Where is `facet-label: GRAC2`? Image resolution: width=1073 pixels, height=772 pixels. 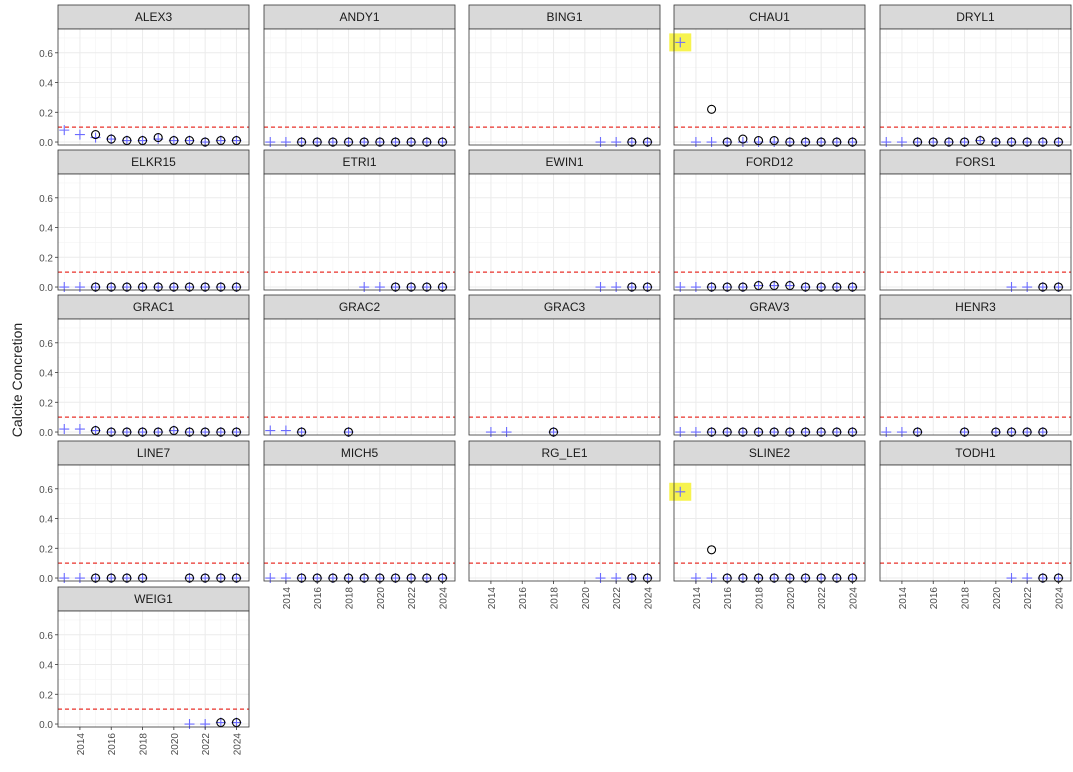
facet-label: GRAC2 is located at coordinates (360, 307).